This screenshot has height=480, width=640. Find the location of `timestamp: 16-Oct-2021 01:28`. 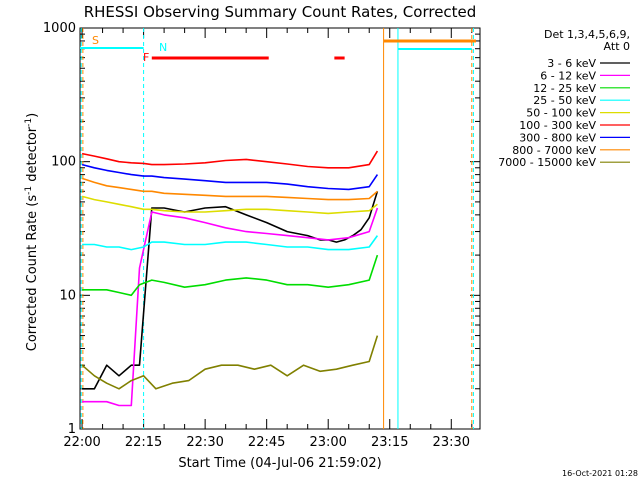

timestamp: 16-Oct-2021 01:28 is located at coordinates (600, 473).